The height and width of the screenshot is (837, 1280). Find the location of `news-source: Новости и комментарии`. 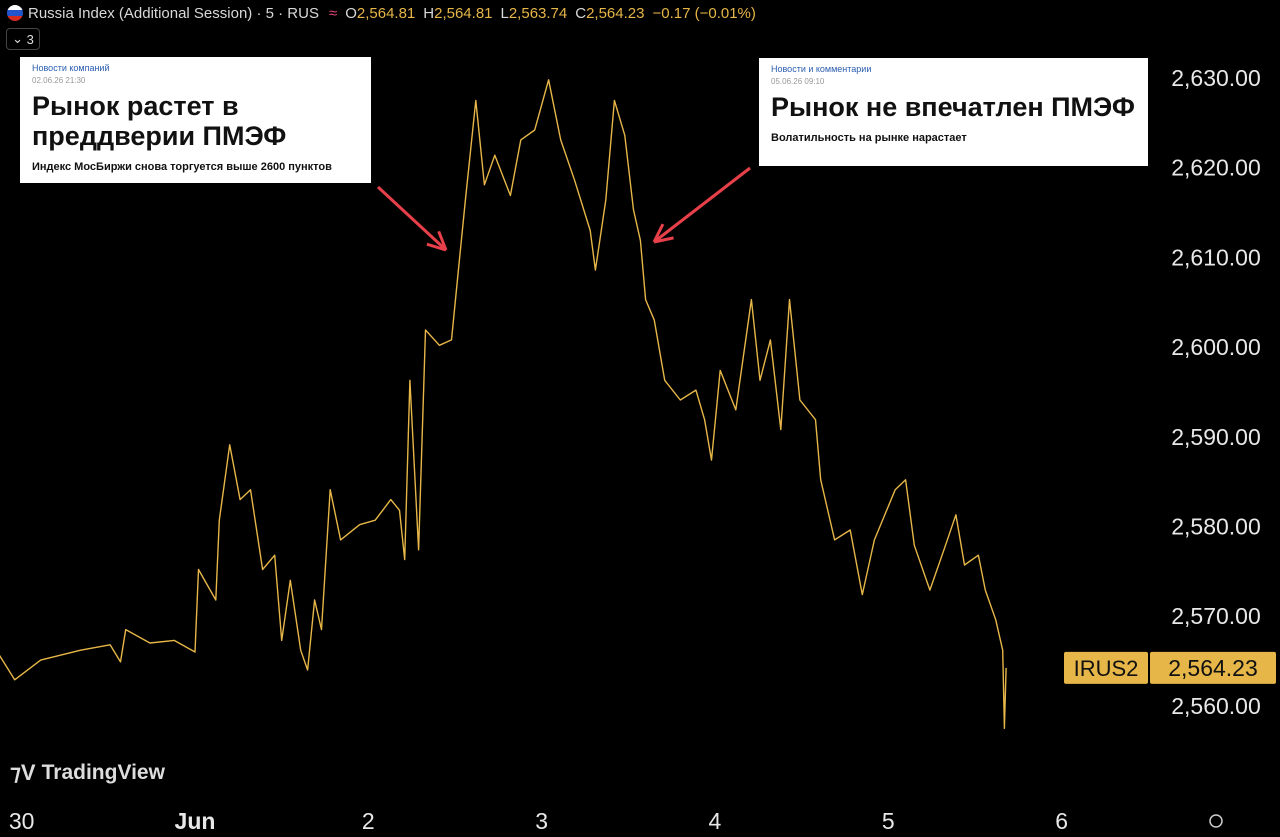

news-source: Новости и комментарии is located at coordinates (821, 69).